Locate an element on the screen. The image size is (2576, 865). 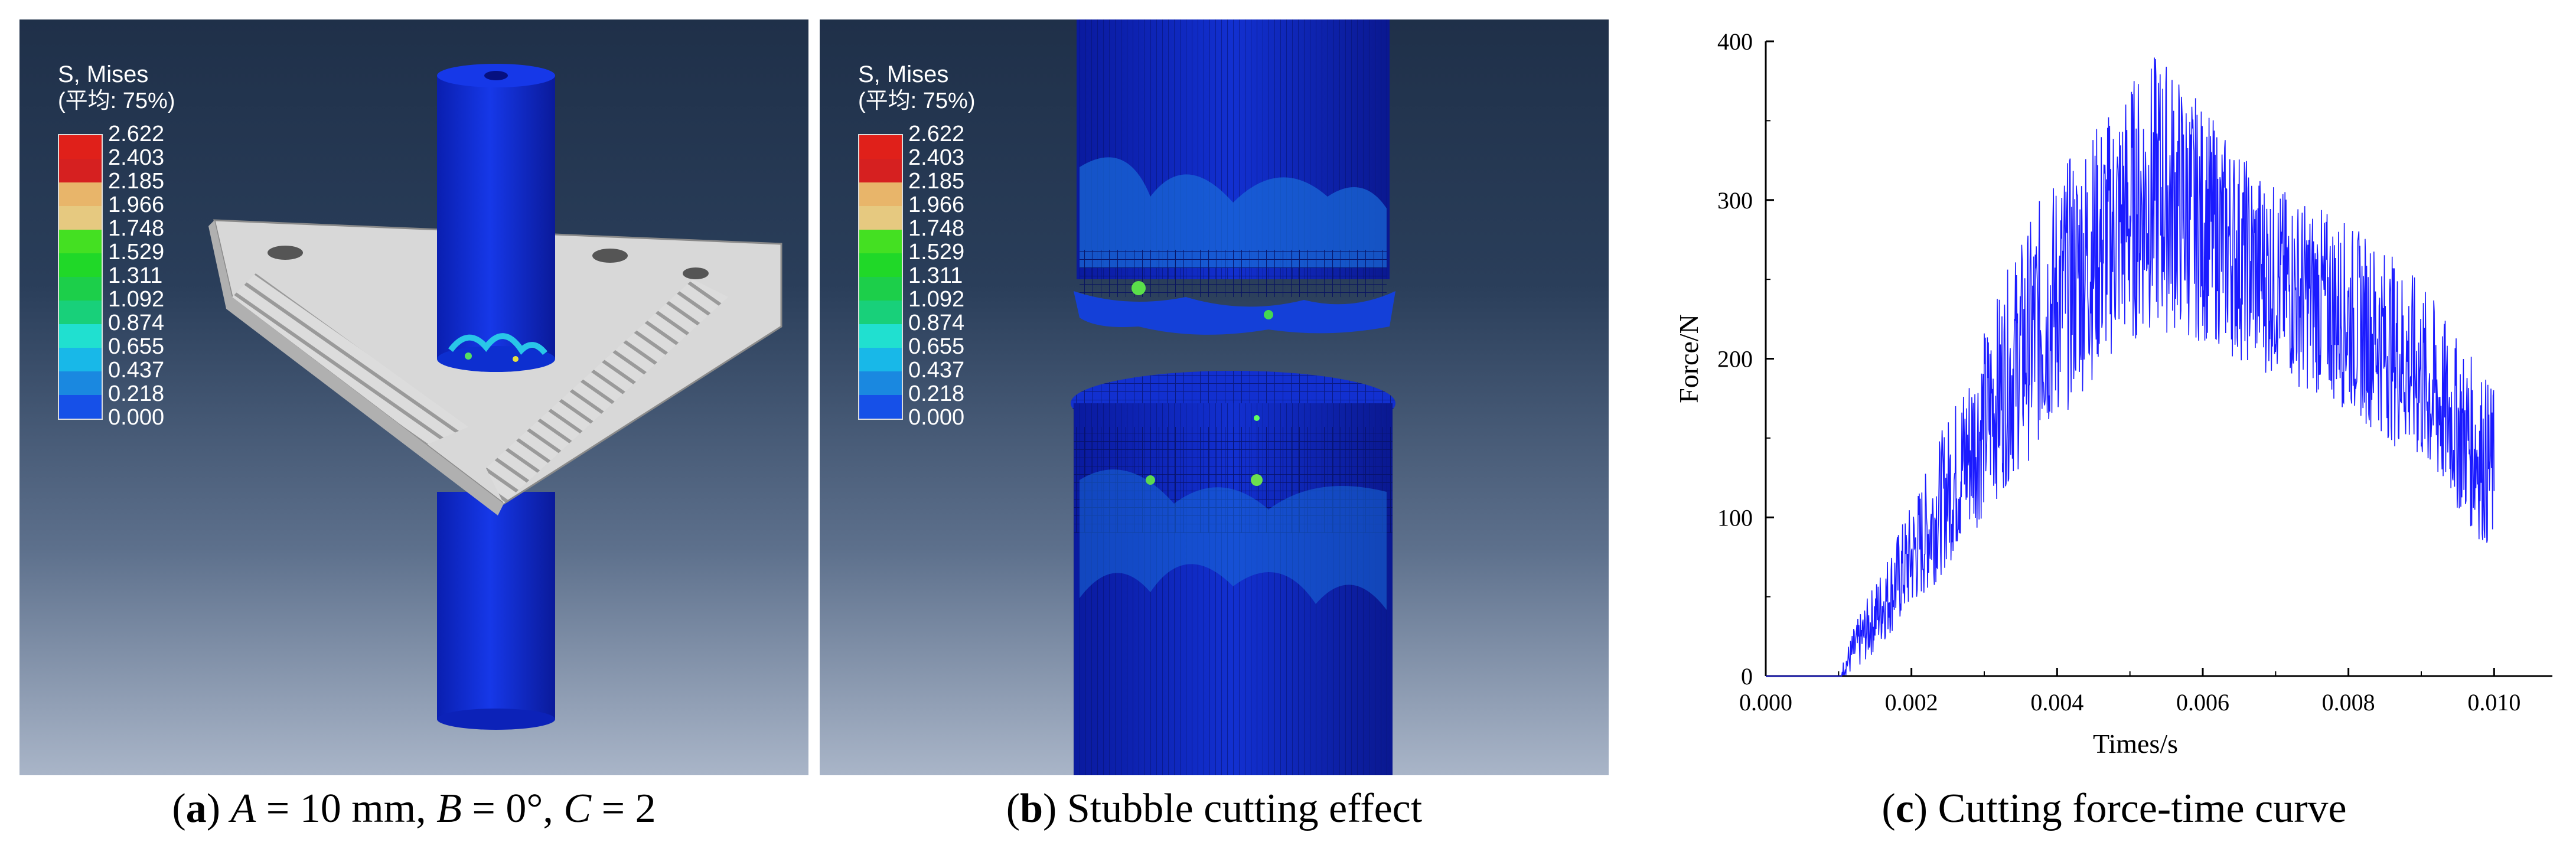
caption-b: (b) Stubble cutting effect is located at coordinates (1214, 809).